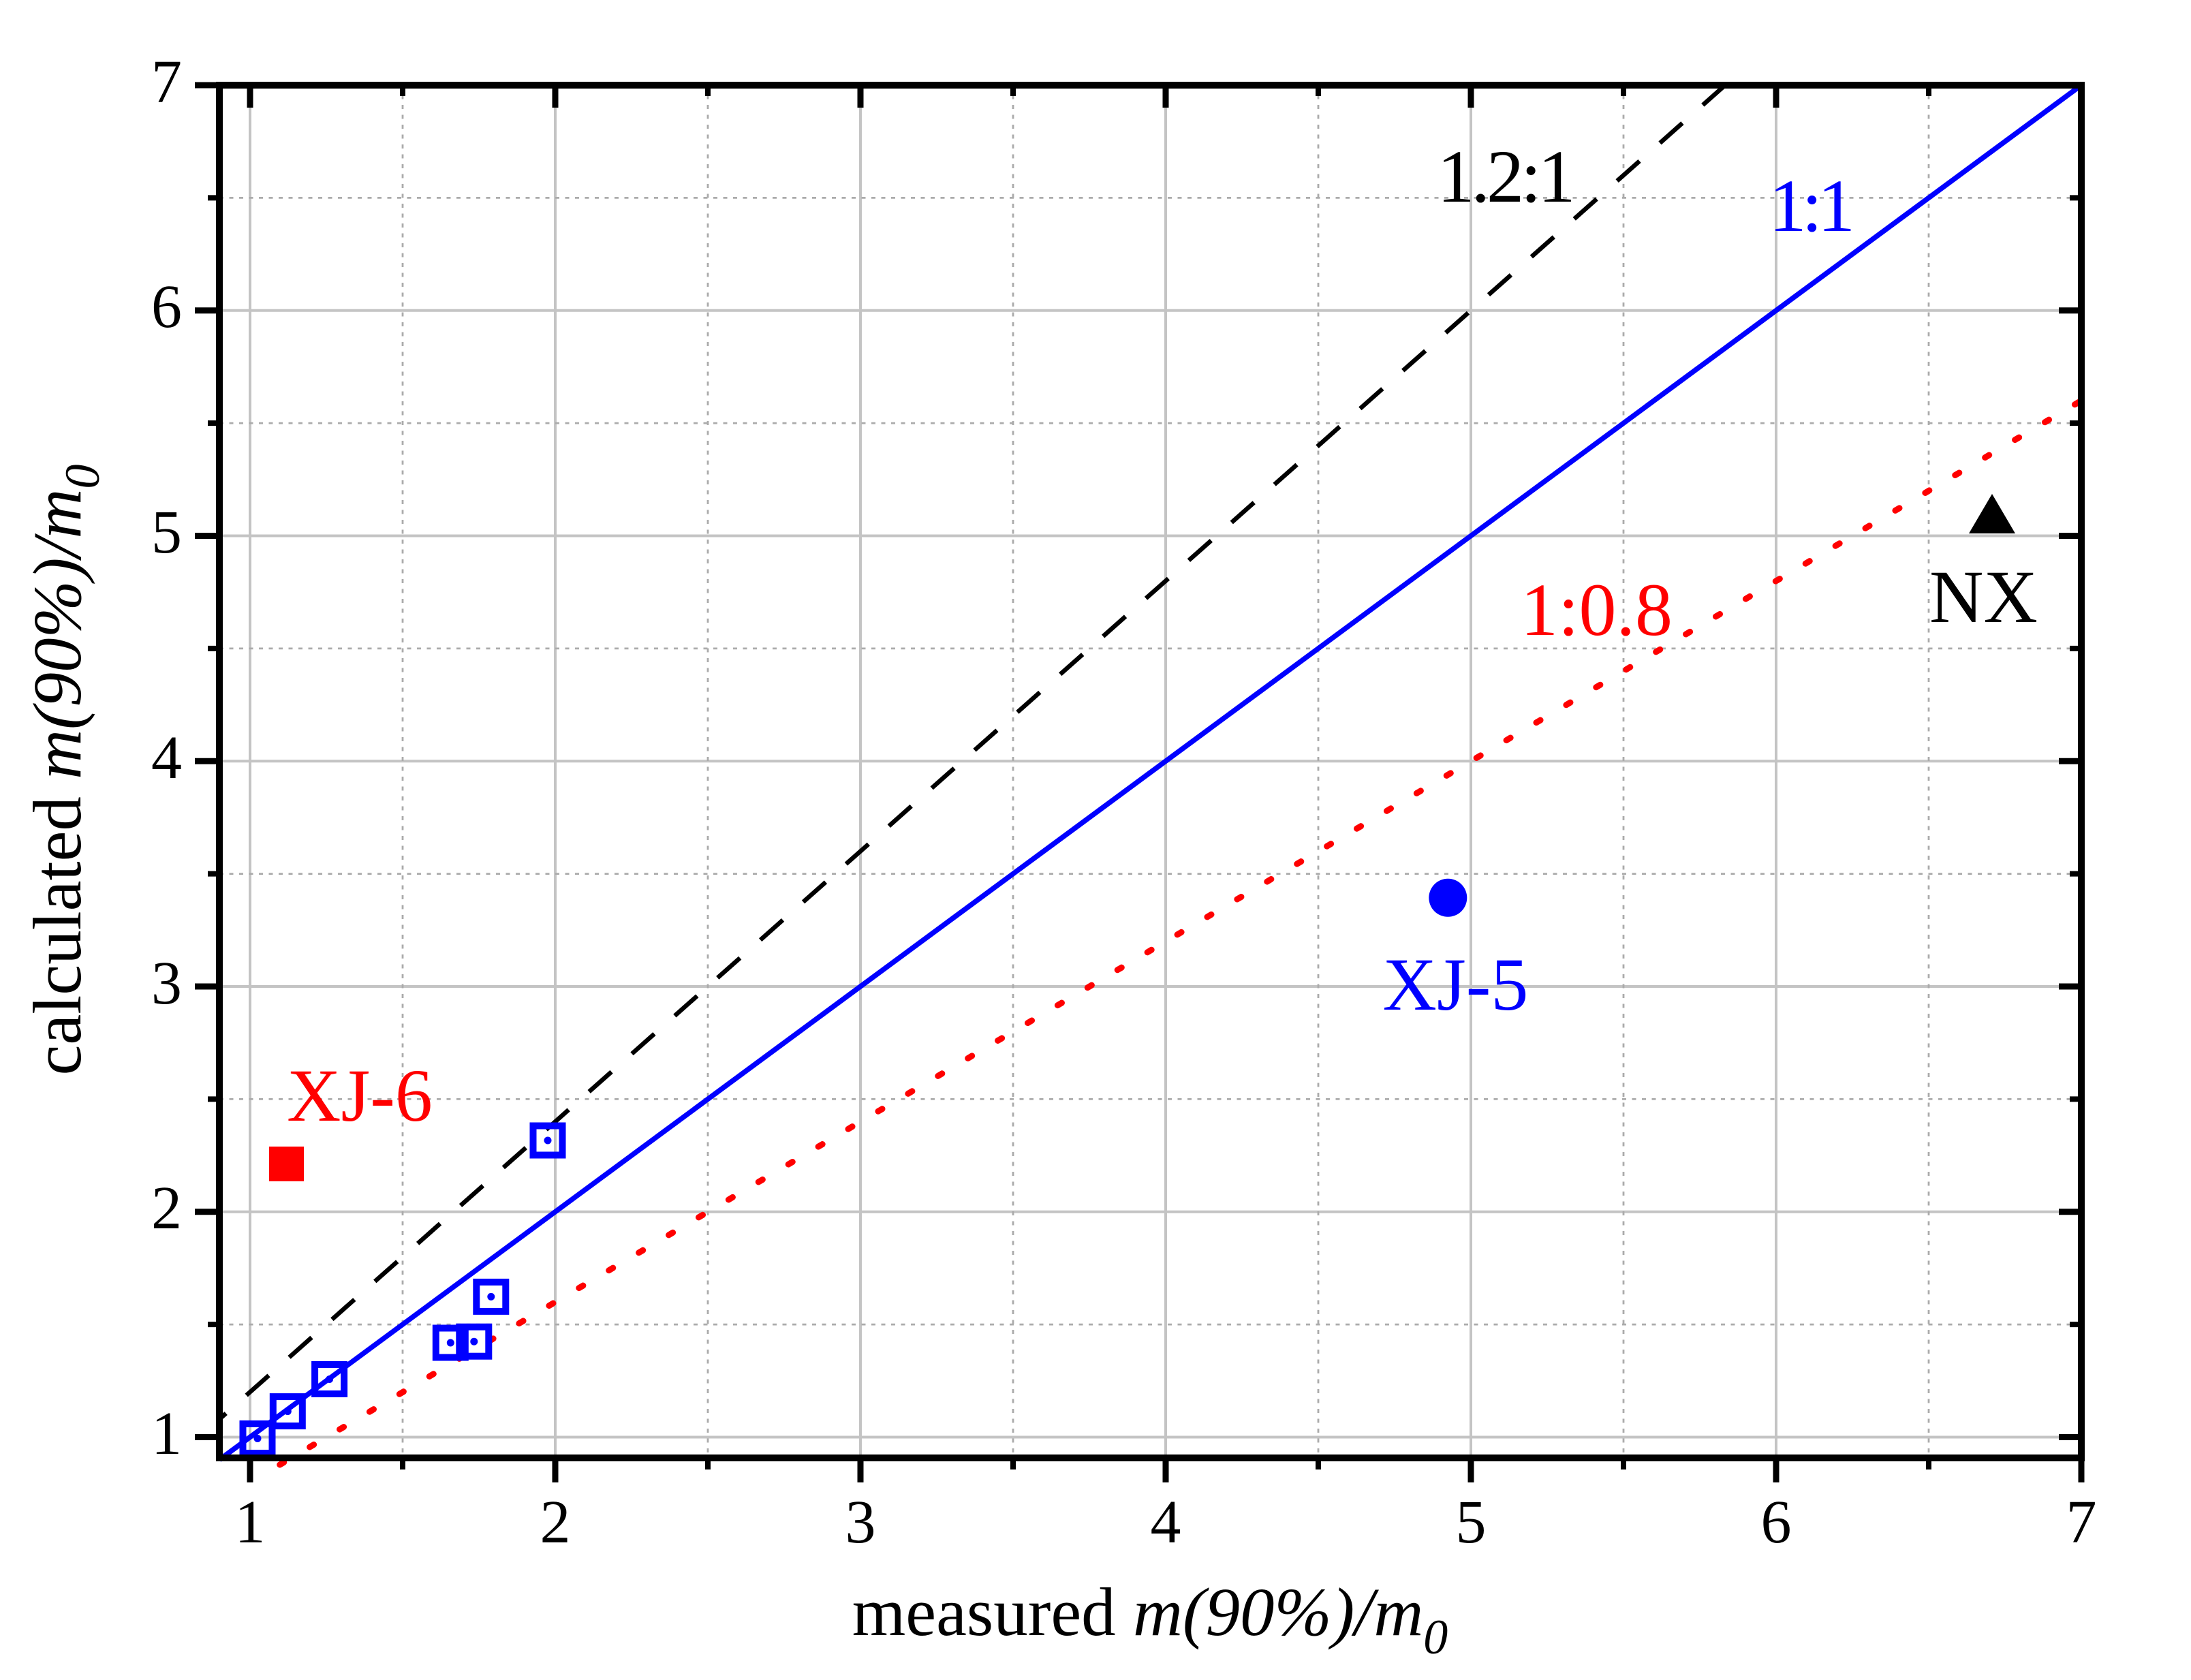 This screenshot has height=1680, width=2191. I want to click on svg-text: calculated m(90%)/m0, so click(64, 770).